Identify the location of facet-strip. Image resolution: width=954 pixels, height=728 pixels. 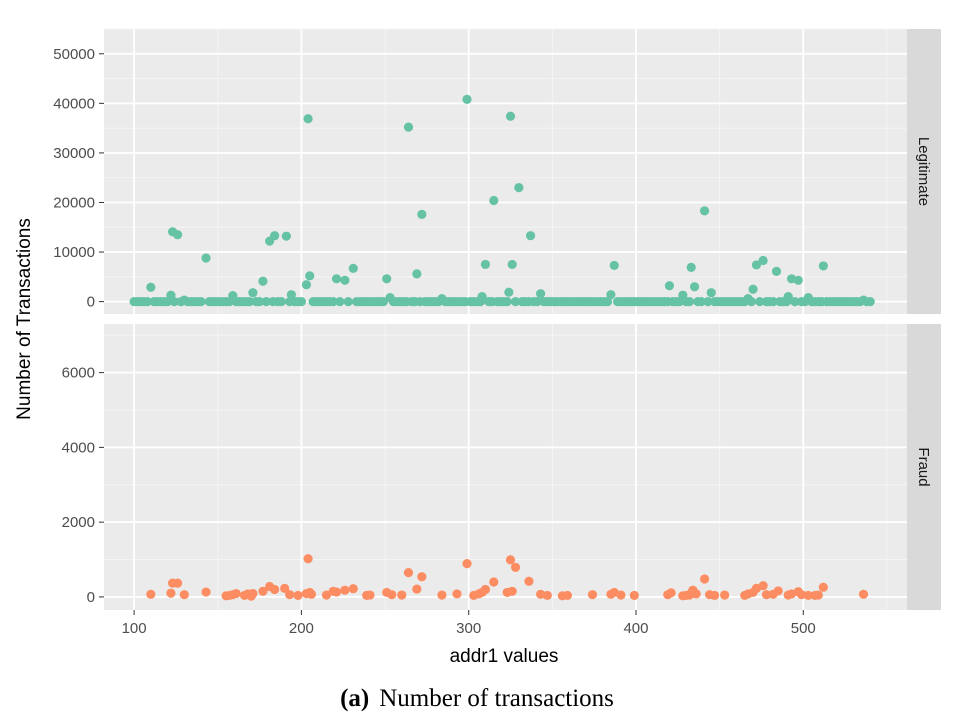
(924, 467).